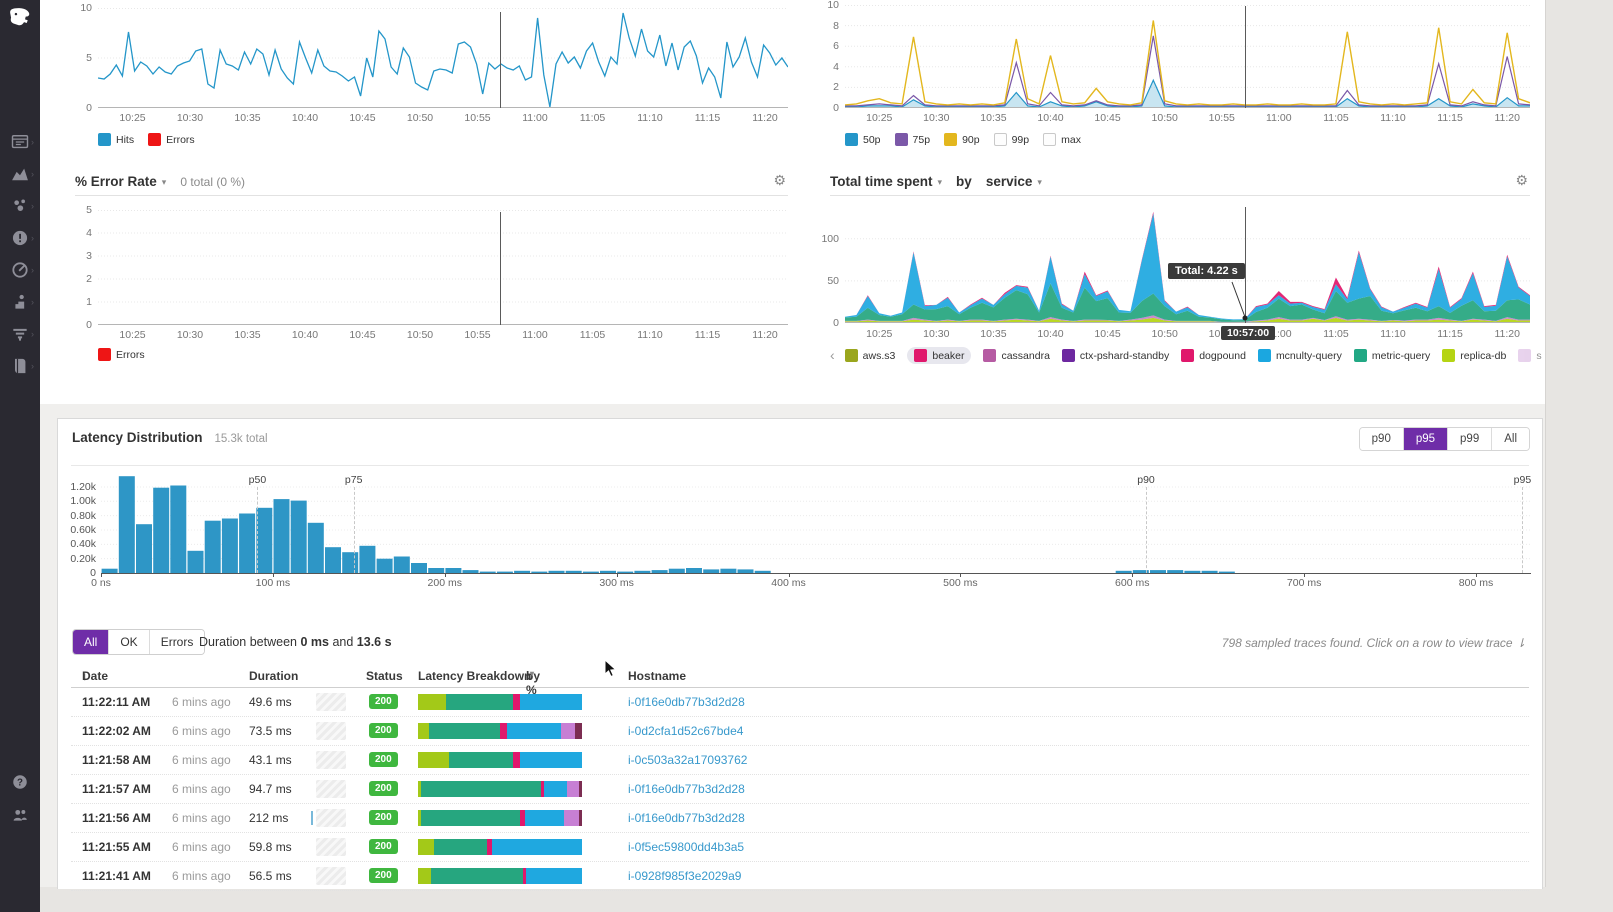  What do you see at coordinates (1016, 355) in the screenshot?
I see `legend-item: cassandra` at bounding box center [1016, 355].